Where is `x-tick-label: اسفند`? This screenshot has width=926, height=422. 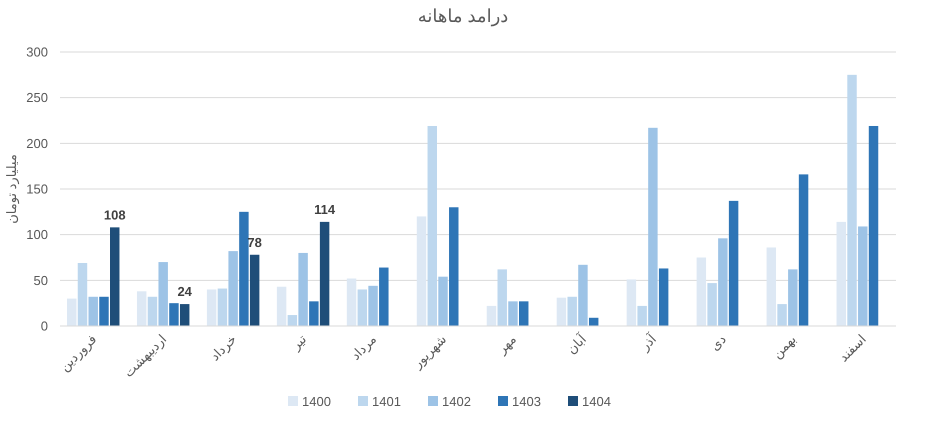 x-tick-label: اسفند is located at coordinates (852, 348).